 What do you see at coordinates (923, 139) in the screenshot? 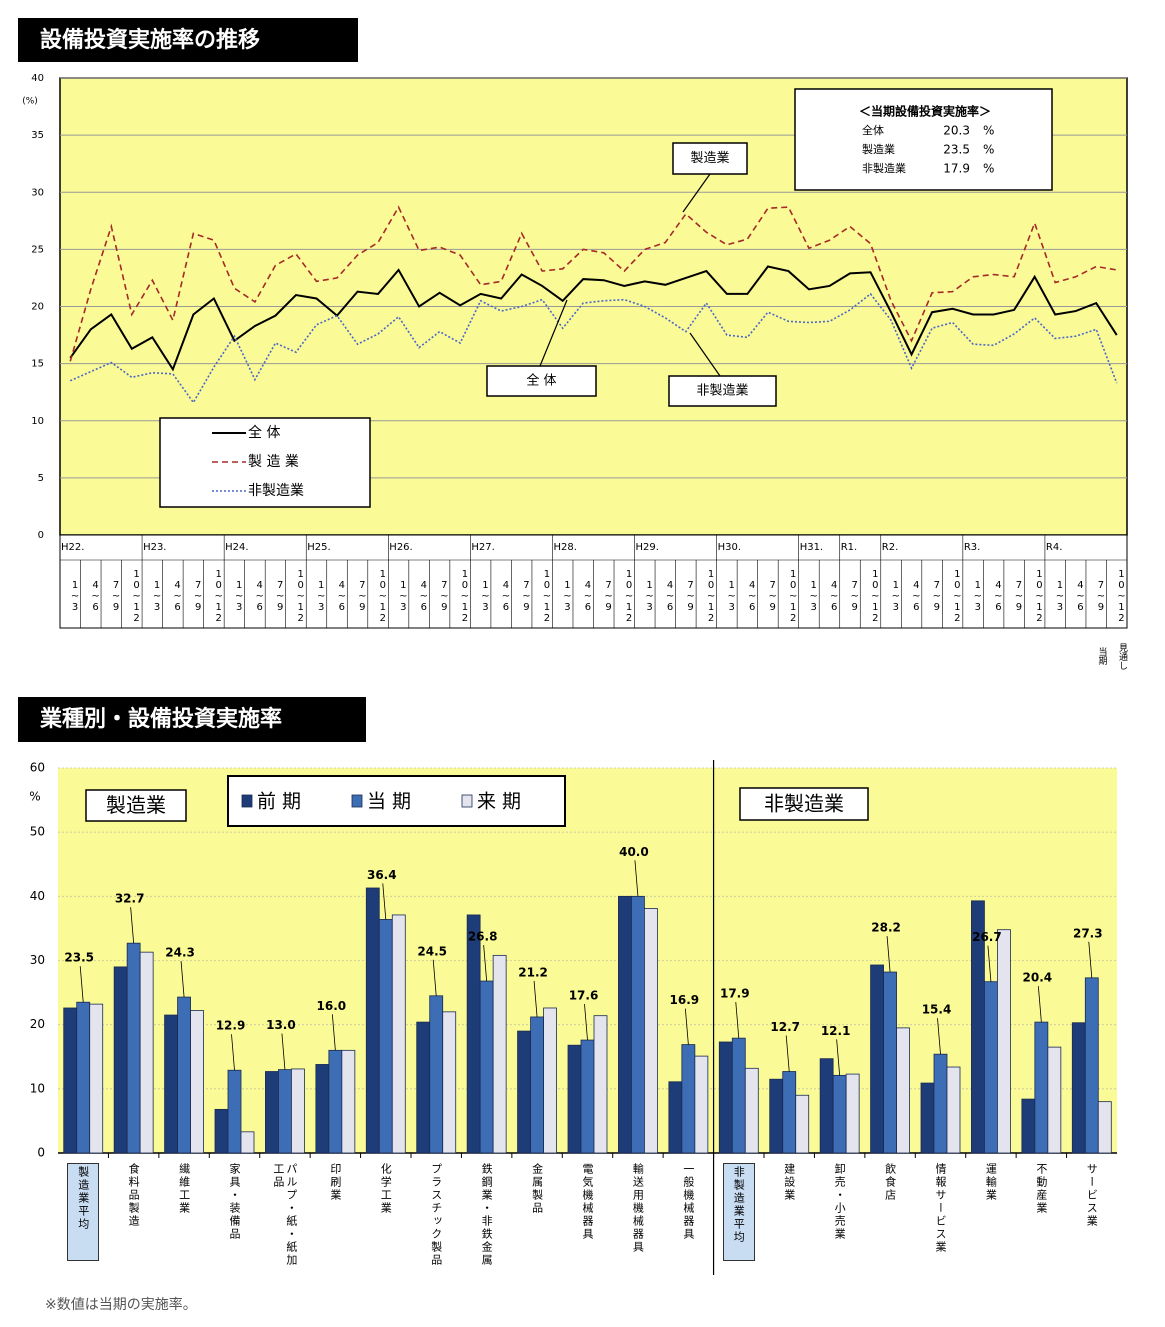
I see `summary-box` at bounding box center [923, 139].